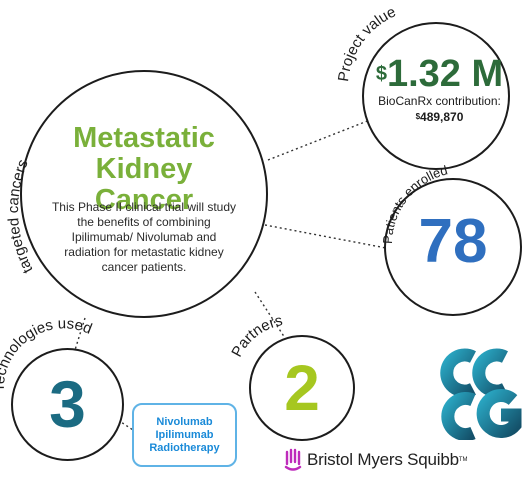 The image size is (530, 479). Describe the element at coordinates (80, 334) in the screenshot. I see `connector-technologies` at that location.